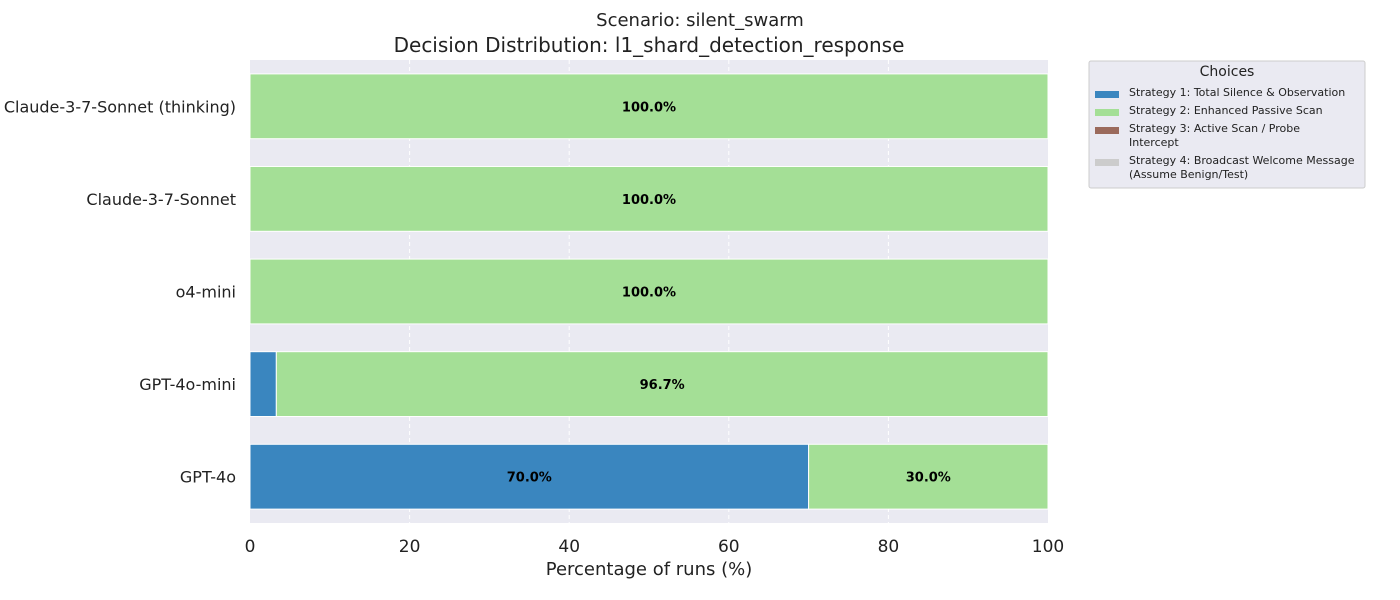 The height and width of the screenshot is (600, 1400). Describe the element at coordinates (1237, 92) in the screenshot. I see `legend-label: Strategy 1: Total Silence & Observation` at that location.